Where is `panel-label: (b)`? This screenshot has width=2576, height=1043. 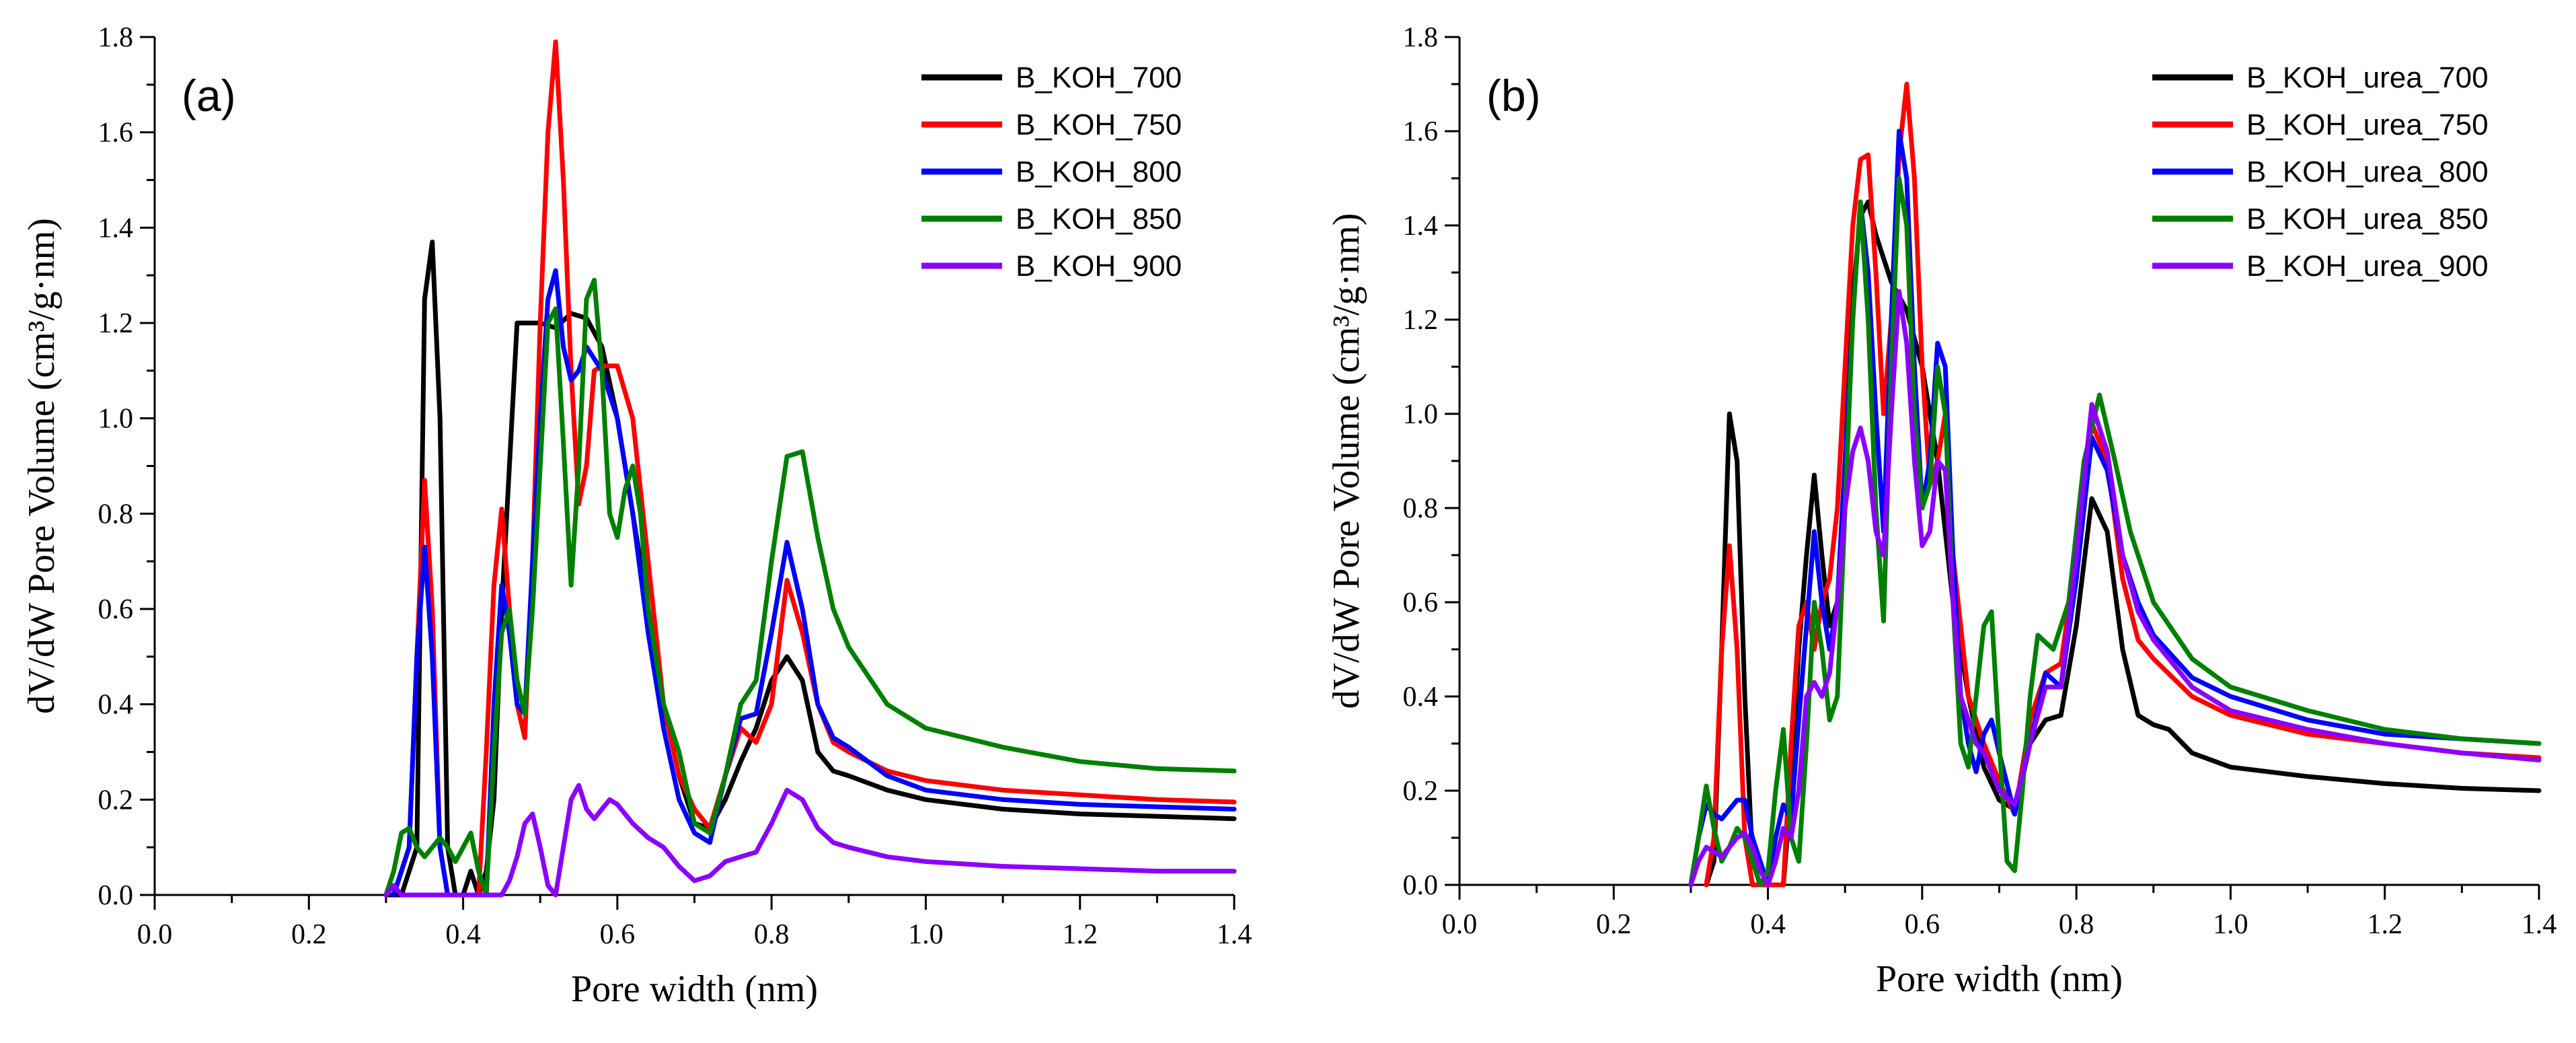
panel-label: (b) is located at coordinates (1513, 95).